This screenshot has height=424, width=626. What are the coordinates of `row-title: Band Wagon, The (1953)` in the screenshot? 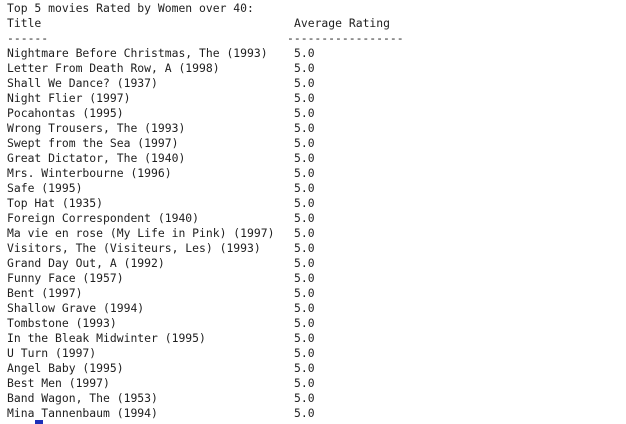 It's located at (82, 398).